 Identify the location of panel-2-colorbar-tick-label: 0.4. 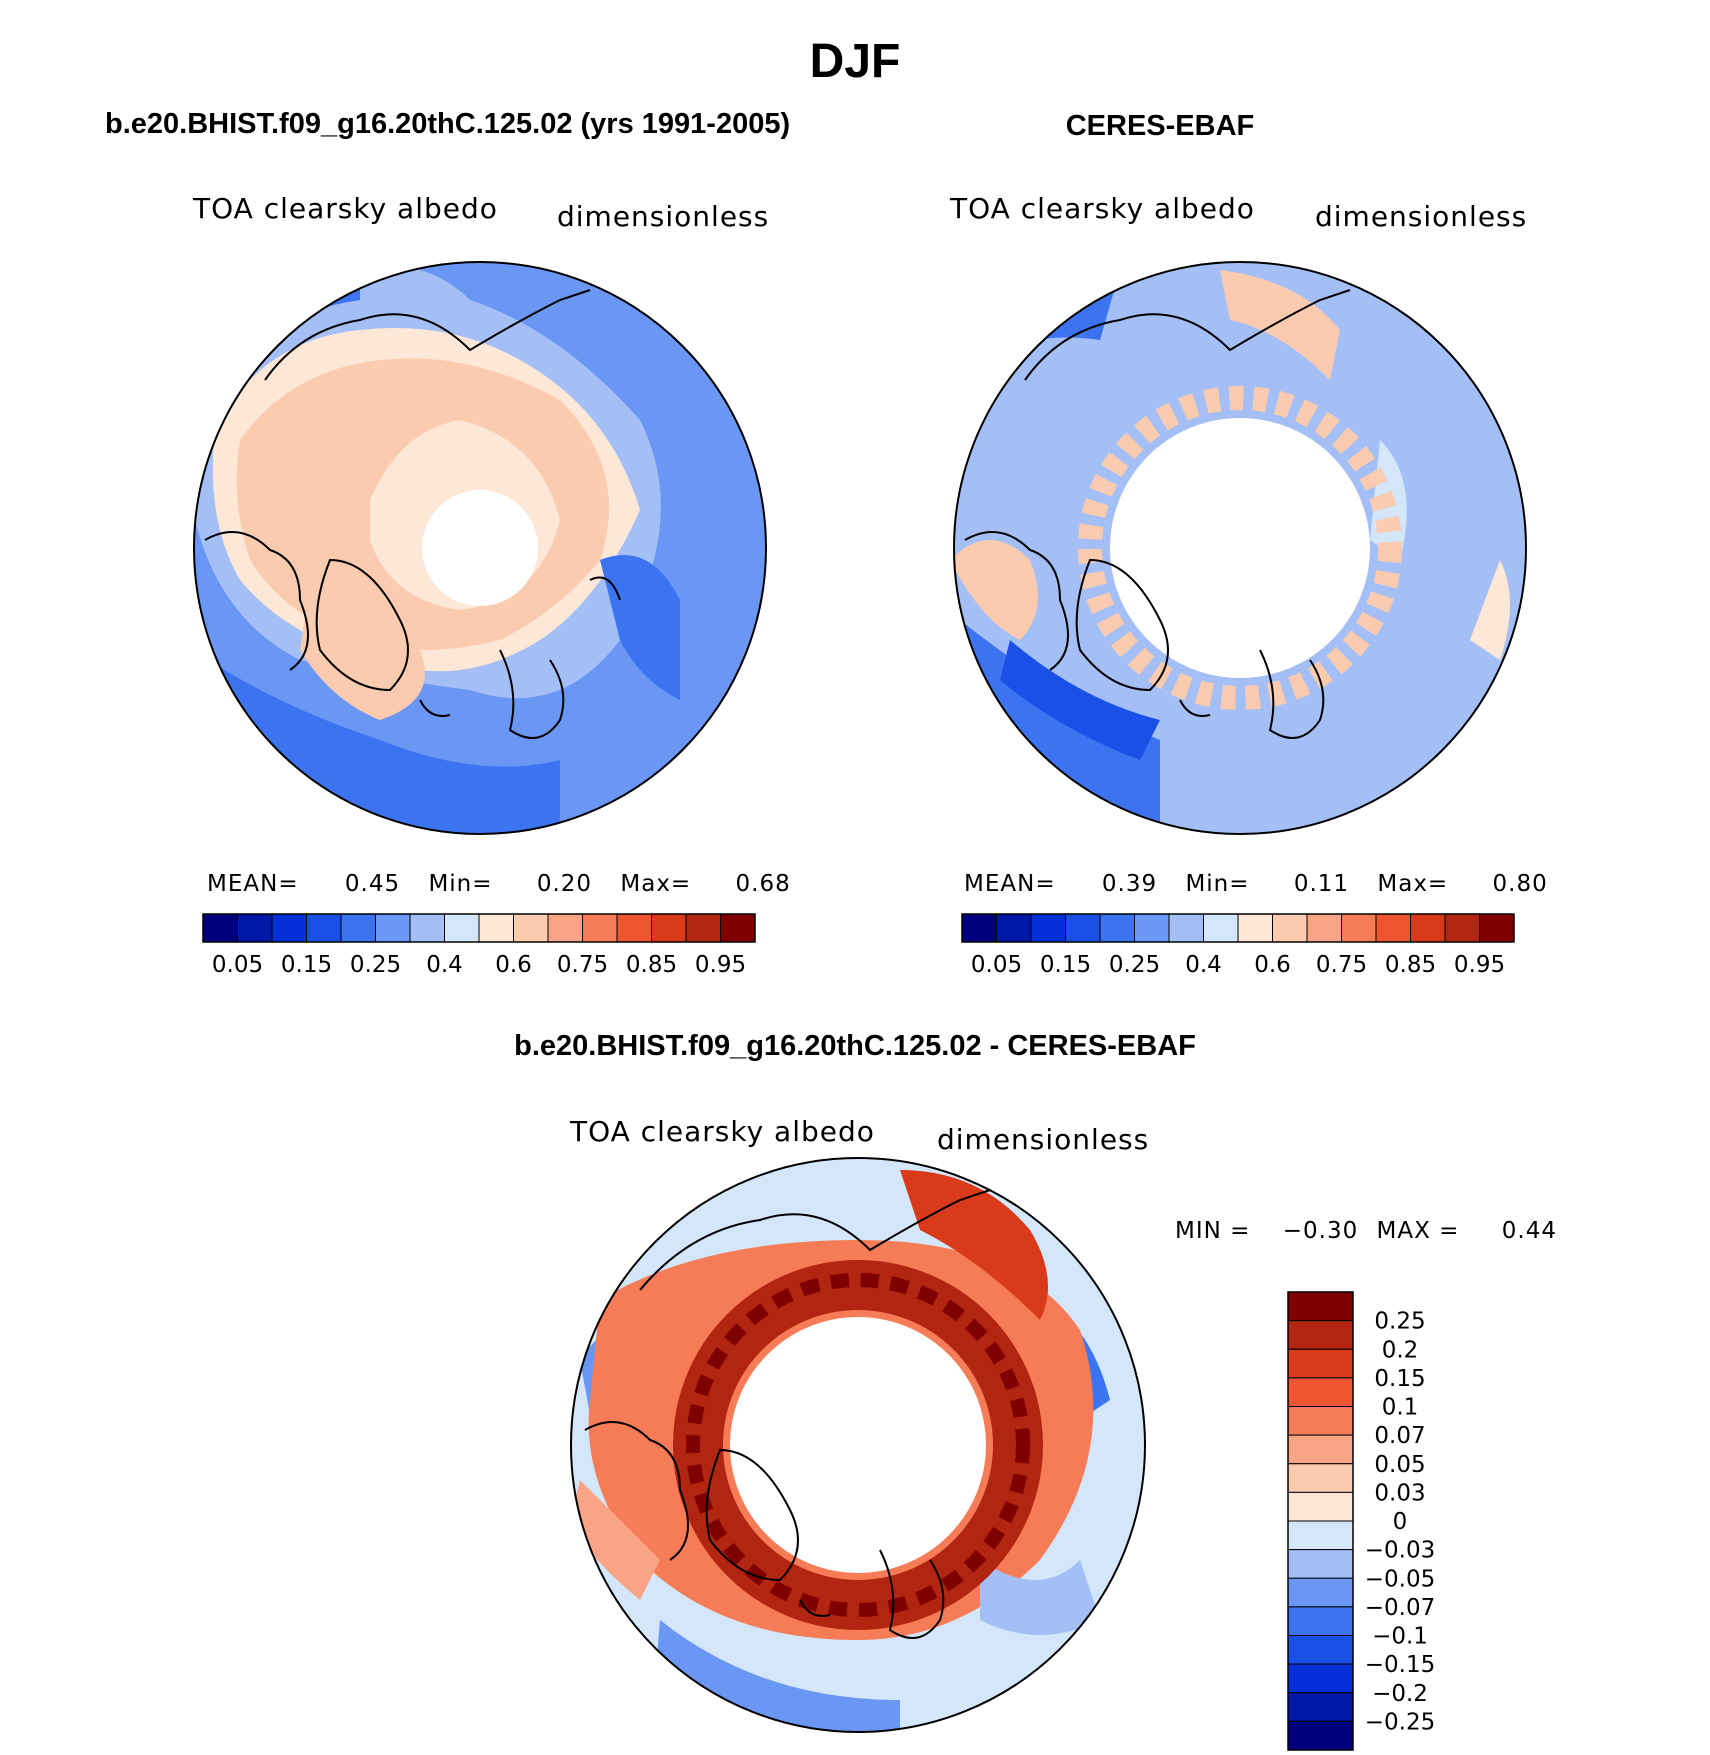
(1203, 965).